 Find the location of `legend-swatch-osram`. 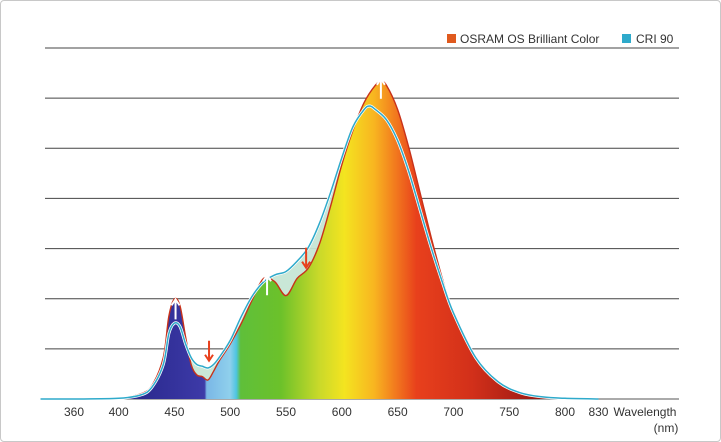

legend-swatch-osram is located at coordinates (451, 38).